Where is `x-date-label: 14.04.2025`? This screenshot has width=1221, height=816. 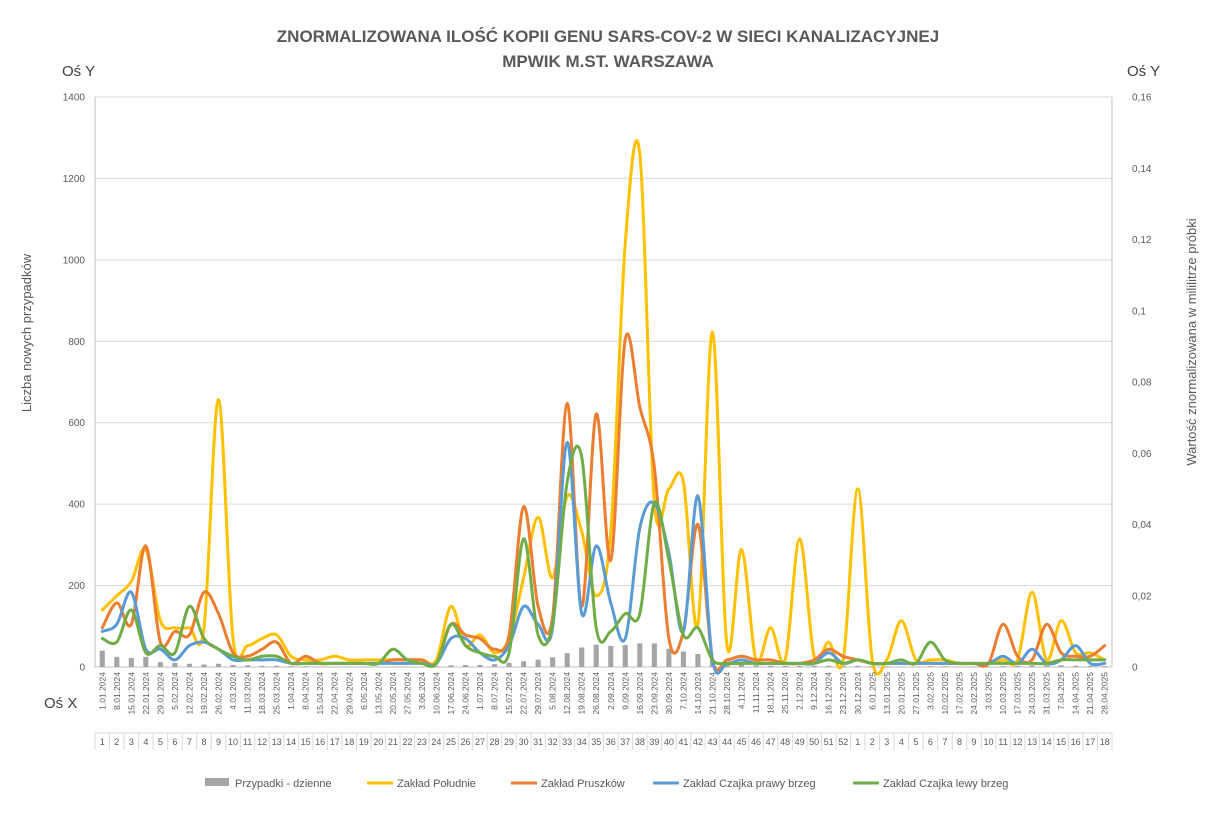
x-date-label: 14.04.2025 is located at coordinates (1076, 693).